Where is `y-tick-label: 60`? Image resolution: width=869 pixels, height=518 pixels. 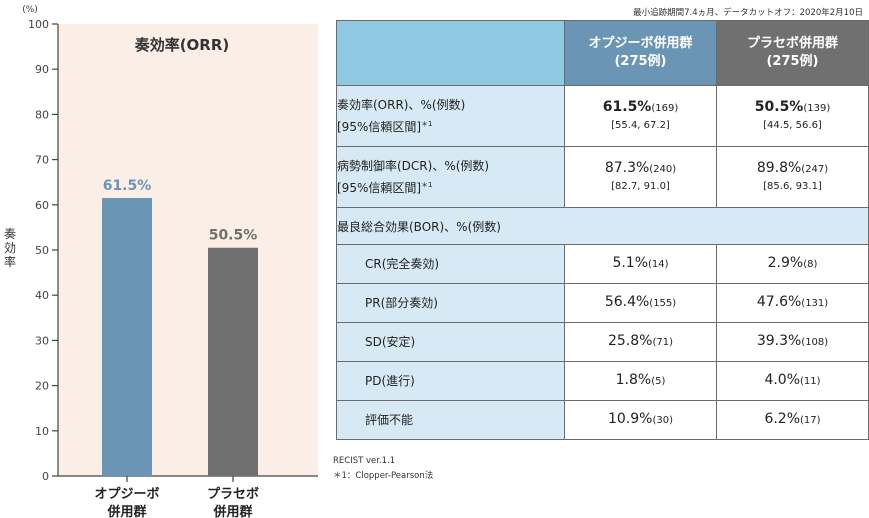 y-tick-label: 60 is located at coordinates (42, 205).